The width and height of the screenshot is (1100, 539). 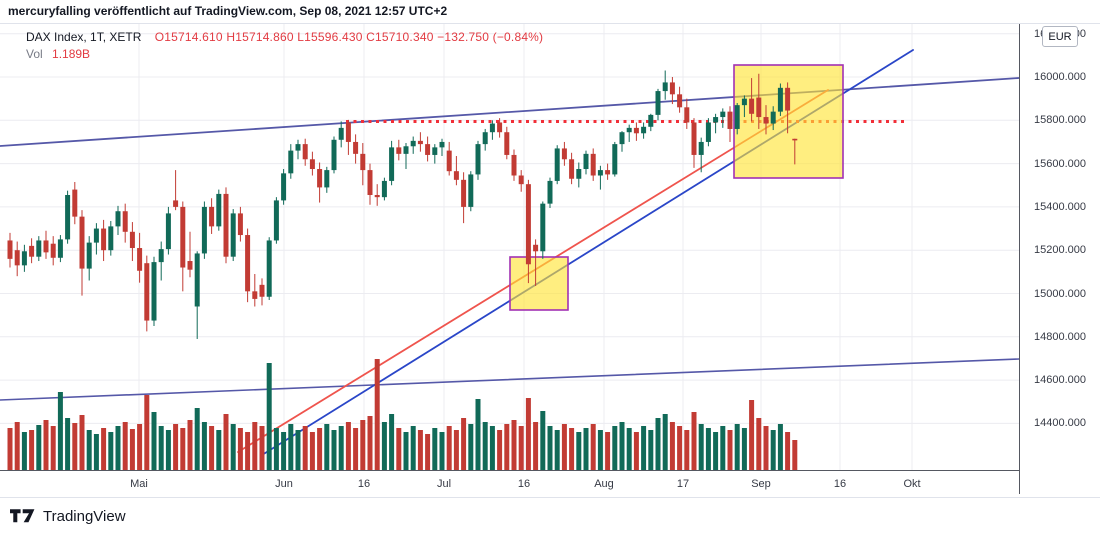 What do you see at coordinates (1060, 163) in the screenshot?
I see `price-axis-label: 15600.000` at bounding box center [1060, 163].